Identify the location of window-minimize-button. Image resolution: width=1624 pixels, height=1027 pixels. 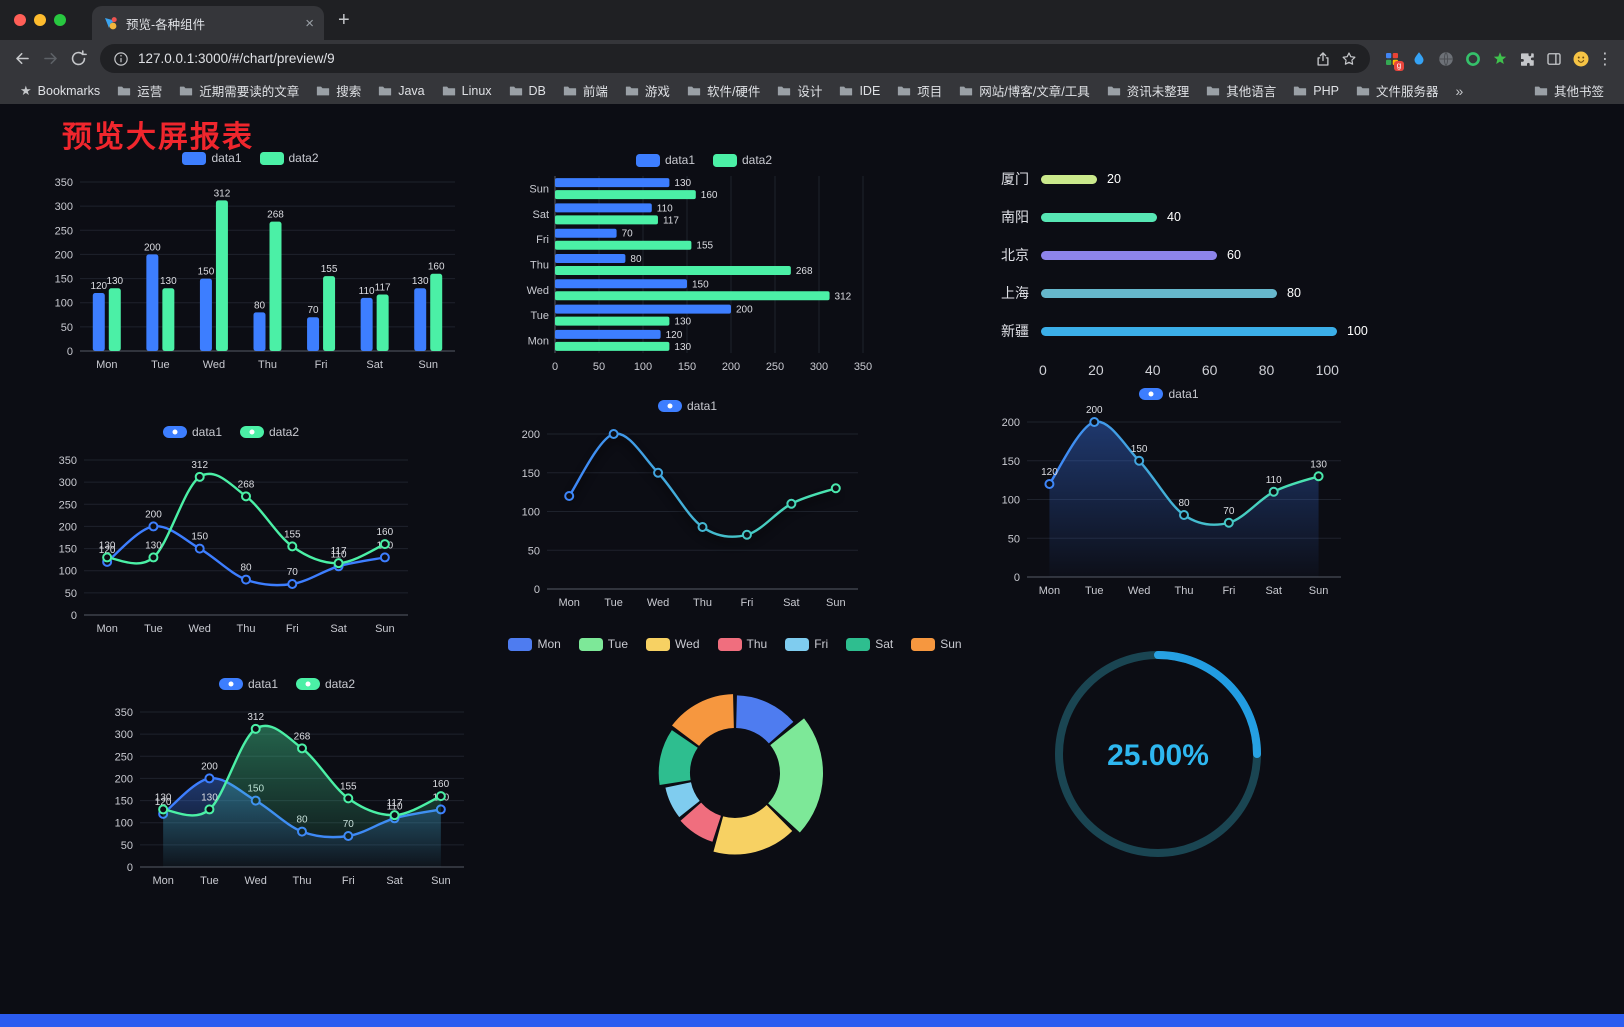
(40, 20).